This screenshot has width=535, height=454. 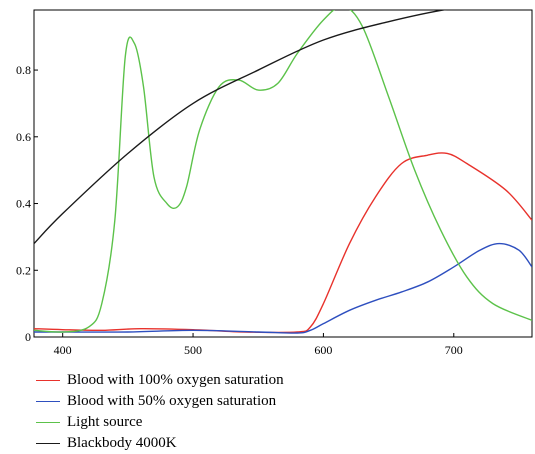 I want to click on y-tick-label: 0.8, so click(x=23, y=70).